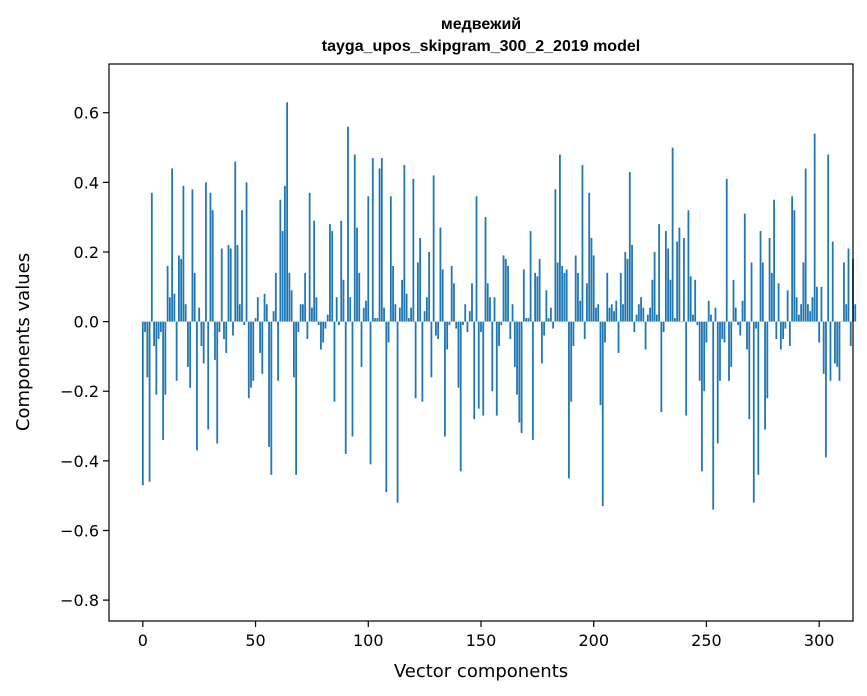 The height and width of the screenshot is (696, 867). Describe the element at coordinates (86, 113) in the screenshot. I see `y-tick-label: 0.6` at that location.